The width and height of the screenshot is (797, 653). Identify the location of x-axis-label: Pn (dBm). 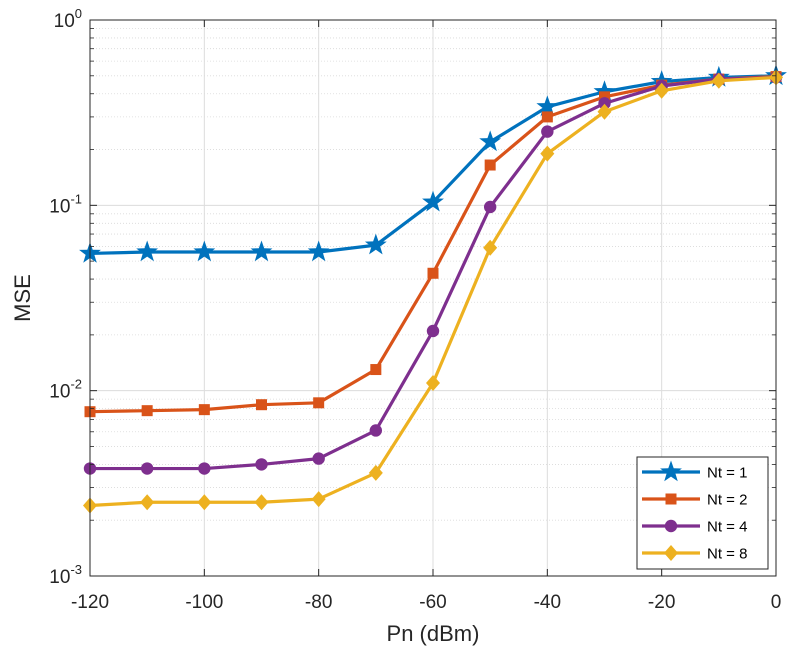
(433, 633).